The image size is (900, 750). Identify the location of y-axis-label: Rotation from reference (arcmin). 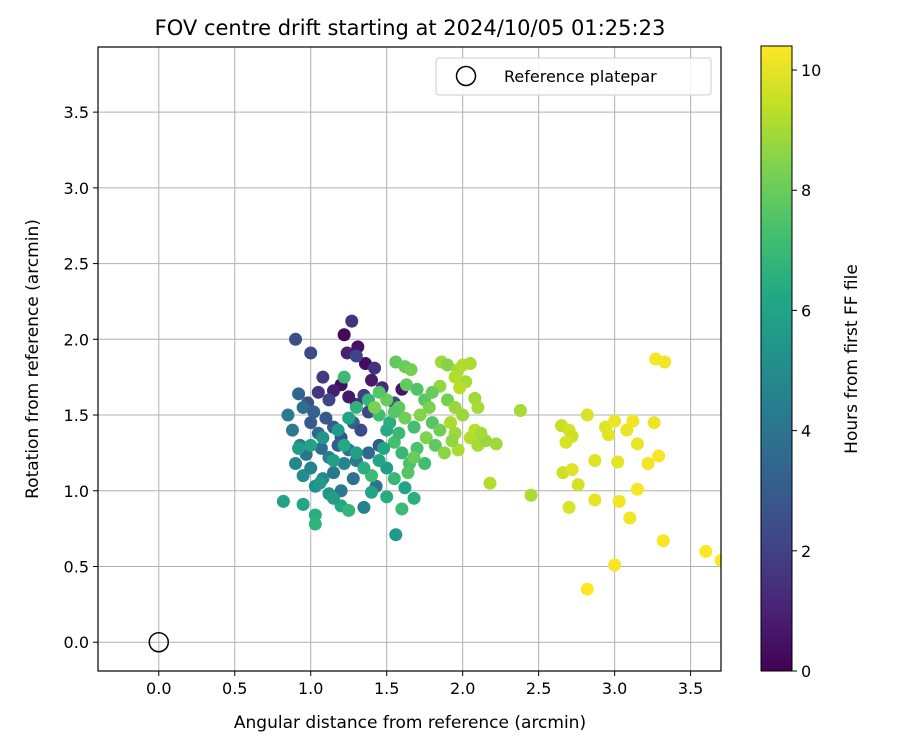
(33, 359).